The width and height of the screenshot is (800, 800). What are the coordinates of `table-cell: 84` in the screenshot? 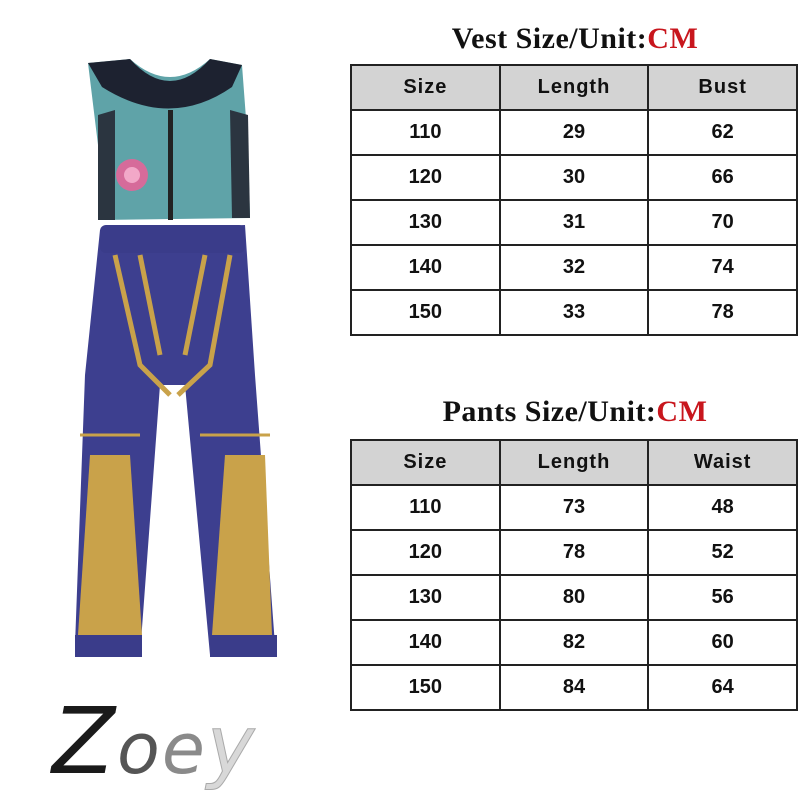 It's located at (574, 687).